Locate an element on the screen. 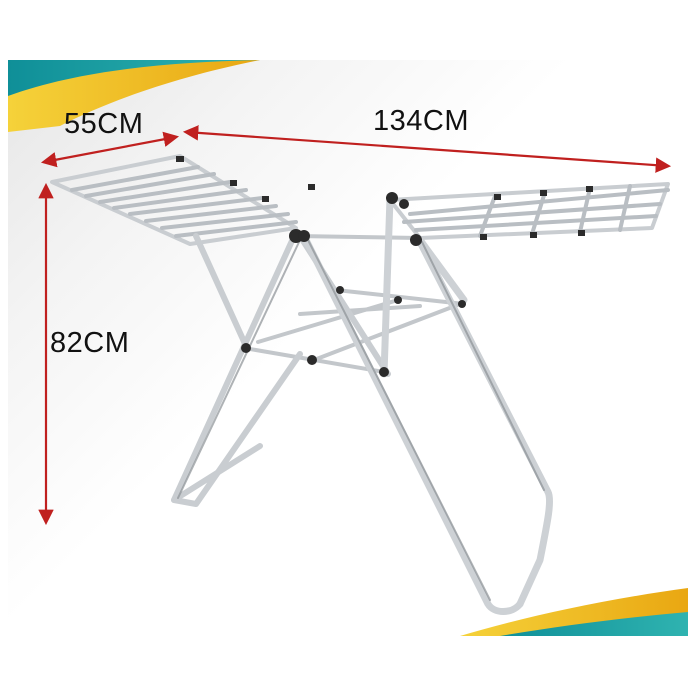  bottom-right-color-band is located at coordinates (574, 612).